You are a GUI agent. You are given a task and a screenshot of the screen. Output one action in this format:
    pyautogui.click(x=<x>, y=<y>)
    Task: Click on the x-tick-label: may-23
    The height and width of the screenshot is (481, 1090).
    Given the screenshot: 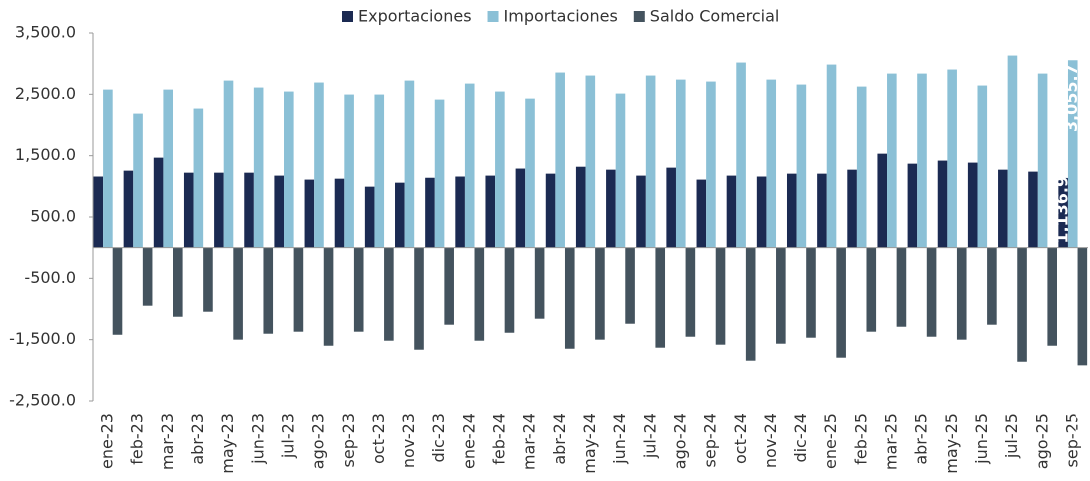 What is the action you would take?
    pyautogui.click(x=227, y=443)
    